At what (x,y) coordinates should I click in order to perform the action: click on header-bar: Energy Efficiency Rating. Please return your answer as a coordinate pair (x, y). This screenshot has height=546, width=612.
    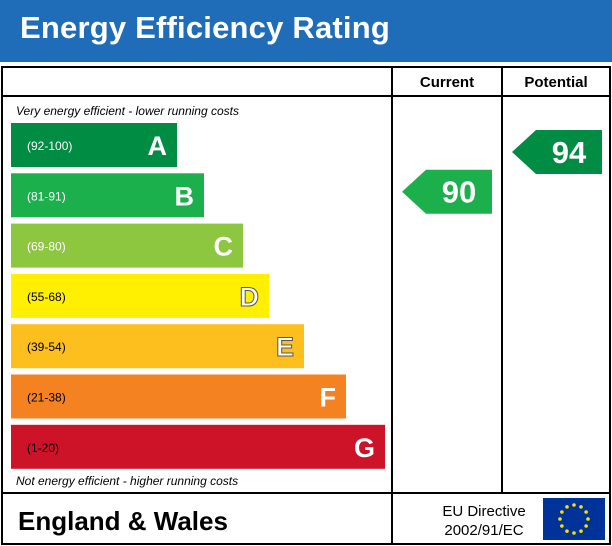
    Looking at the image, I should click on (306, 31).